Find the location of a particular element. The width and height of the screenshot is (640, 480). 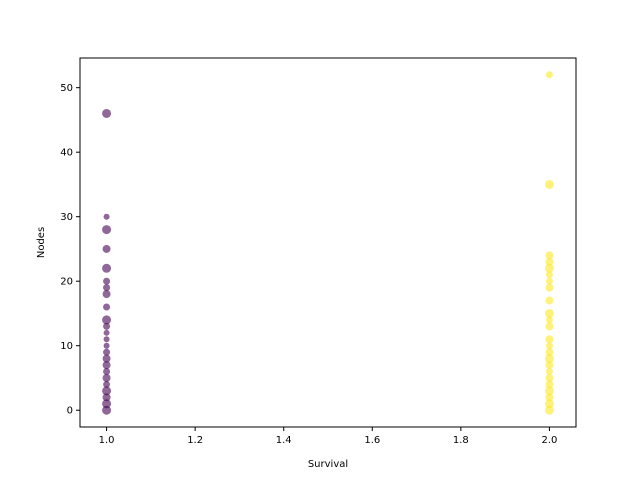

y-tick-label: 30 is located at coordinates (66, 217).